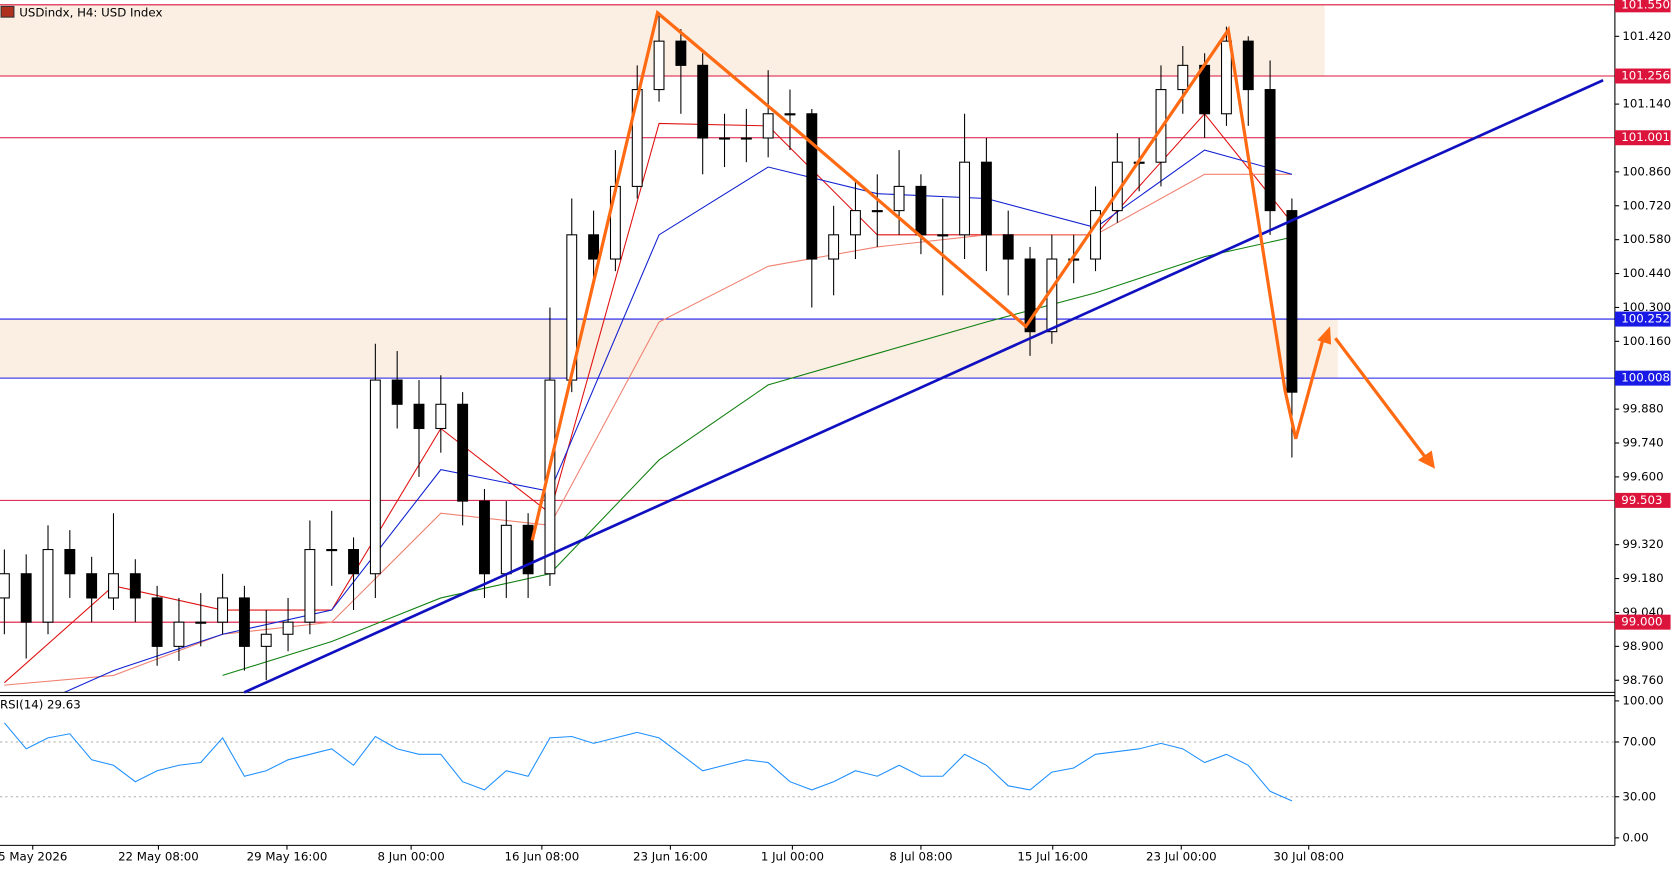 This screenshot has width=1677, height=870. What do you see at coordinates (1642, 680) in the screenshot?
I see `y-tick-label: 98.760` at bounding box center [1642, 680].